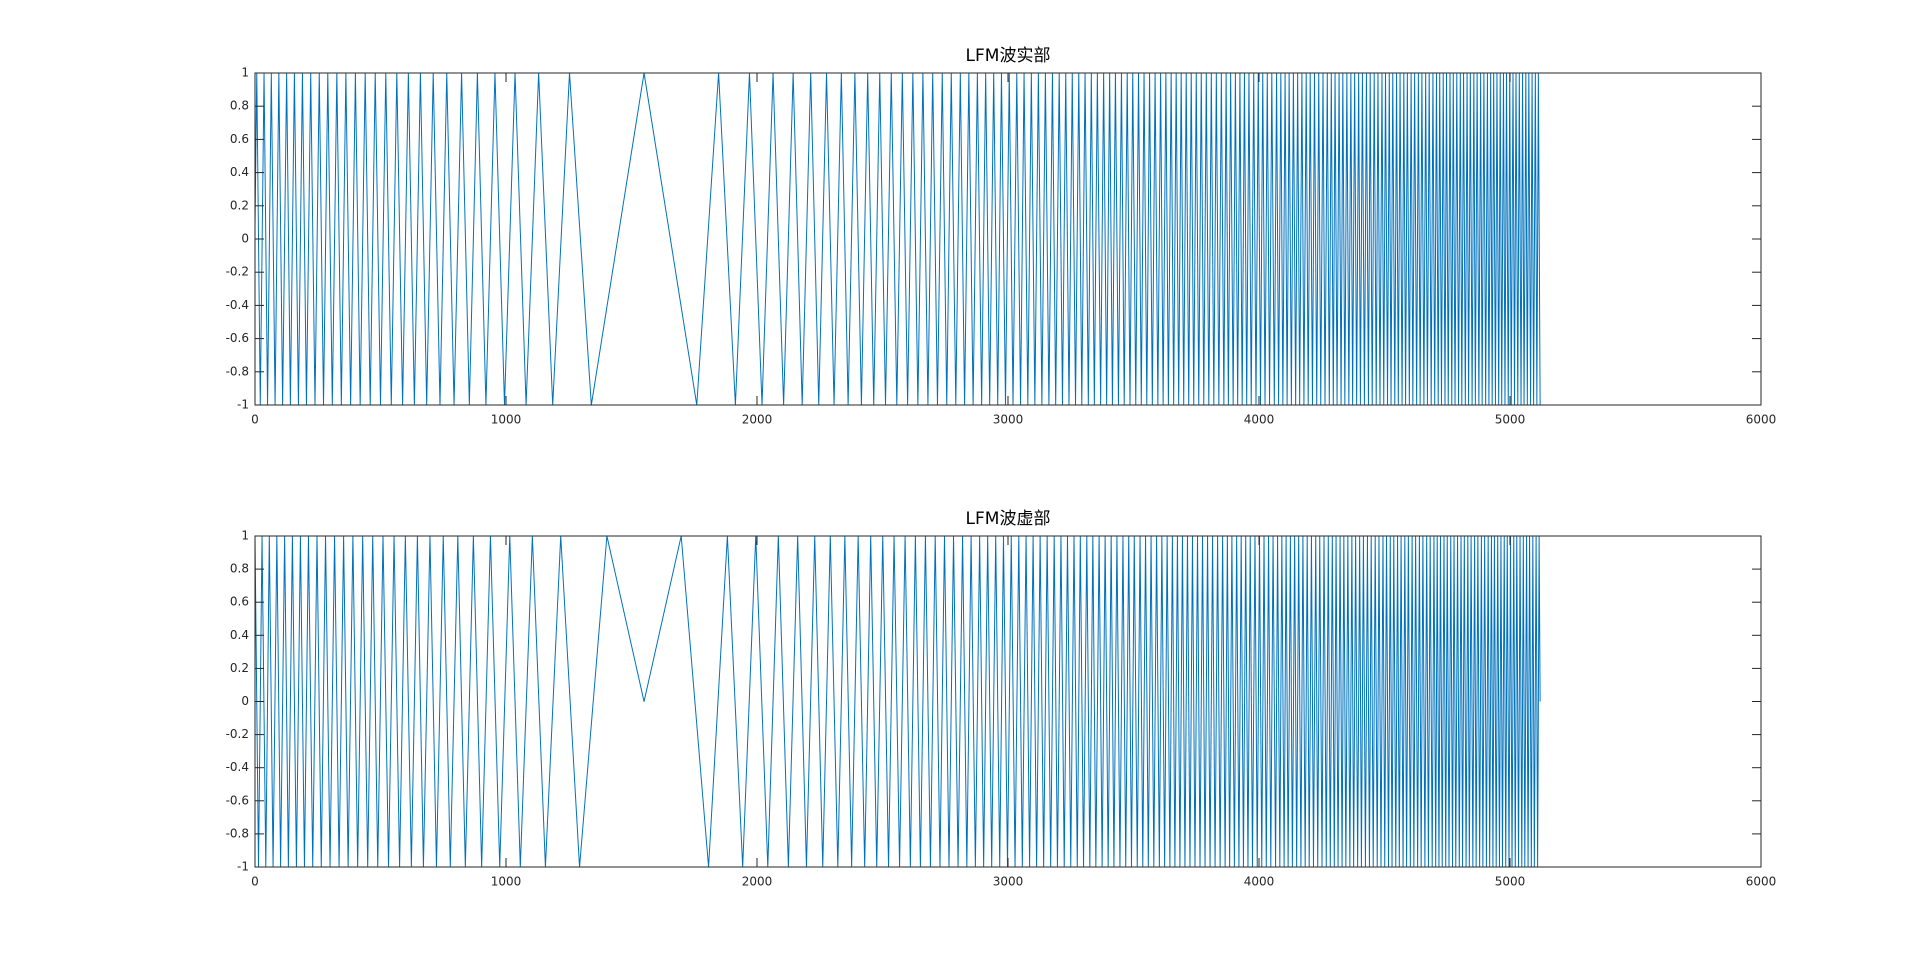 This screenshot has width=1920, height=962. I want to click on chart-title: LFM波实部, so click(1008, 56).